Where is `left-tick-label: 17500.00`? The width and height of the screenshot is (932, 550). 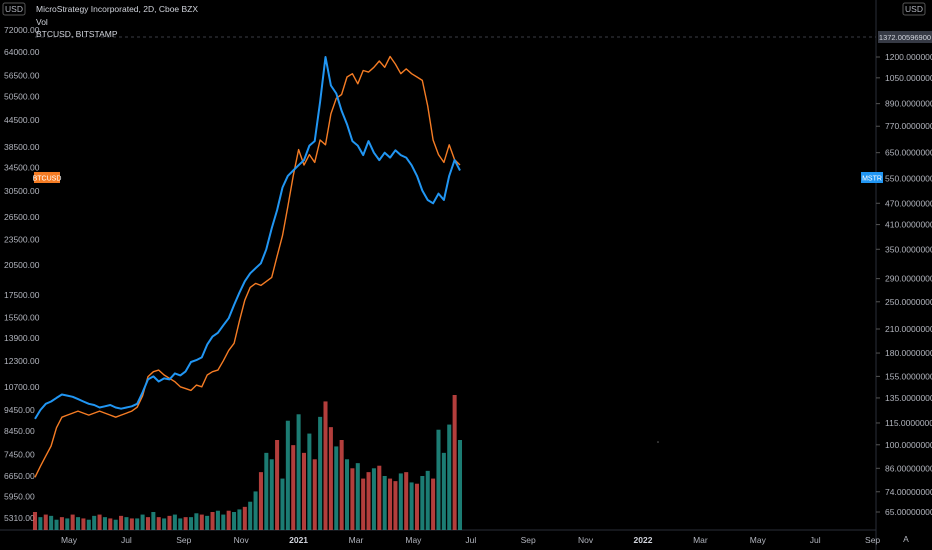 left-tick-label: 17500.00 is located at coordinates (22, 295).